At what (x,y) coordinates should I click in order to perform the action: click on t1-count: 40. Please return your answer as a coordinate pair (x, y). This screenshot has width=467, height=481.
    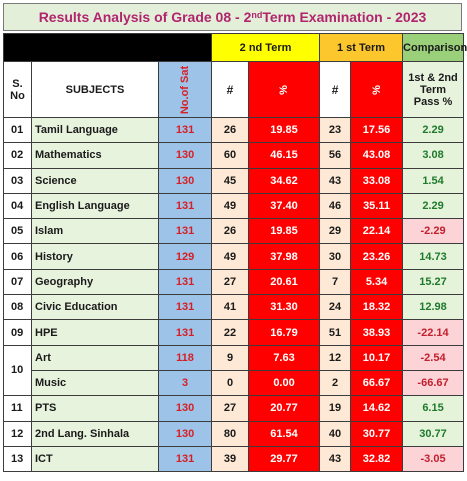
    Looking at the image, I should click on (335, 433).